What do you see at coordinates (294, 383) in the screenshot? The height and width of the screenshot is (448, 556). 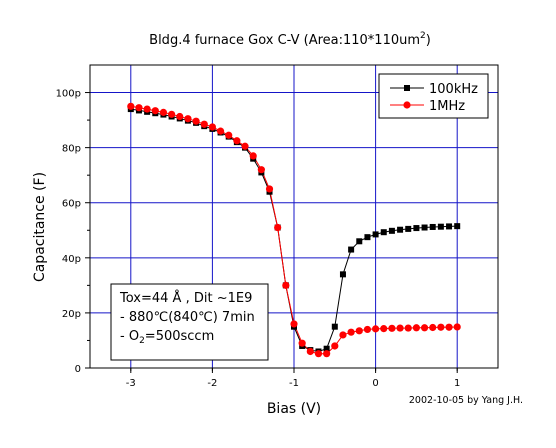 I see `x-tick-label: -1` at bounding box center [294, 383].